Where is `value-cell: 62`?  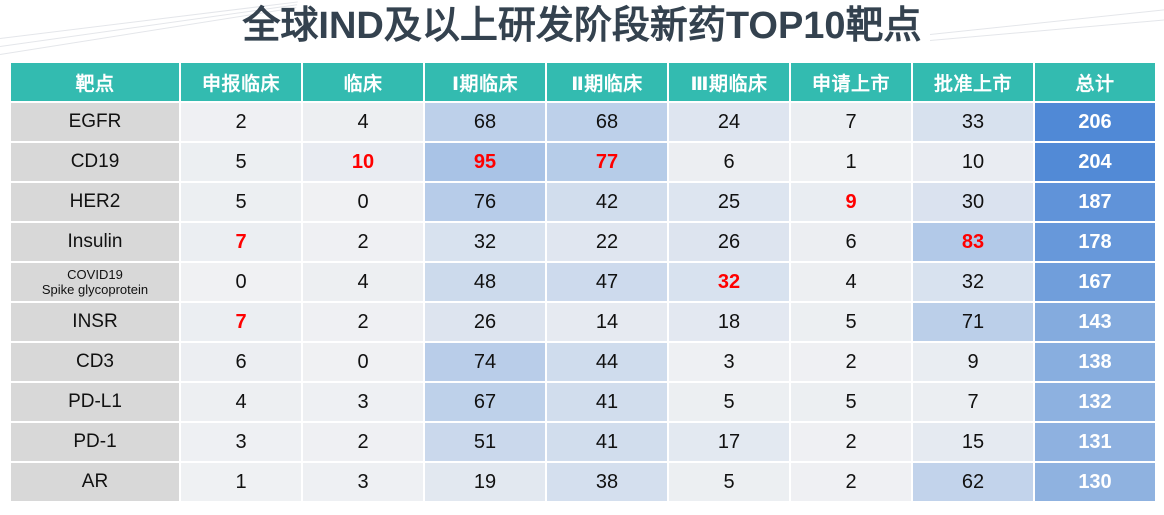 value-cell: 62 is located at coordinates (973, 482).